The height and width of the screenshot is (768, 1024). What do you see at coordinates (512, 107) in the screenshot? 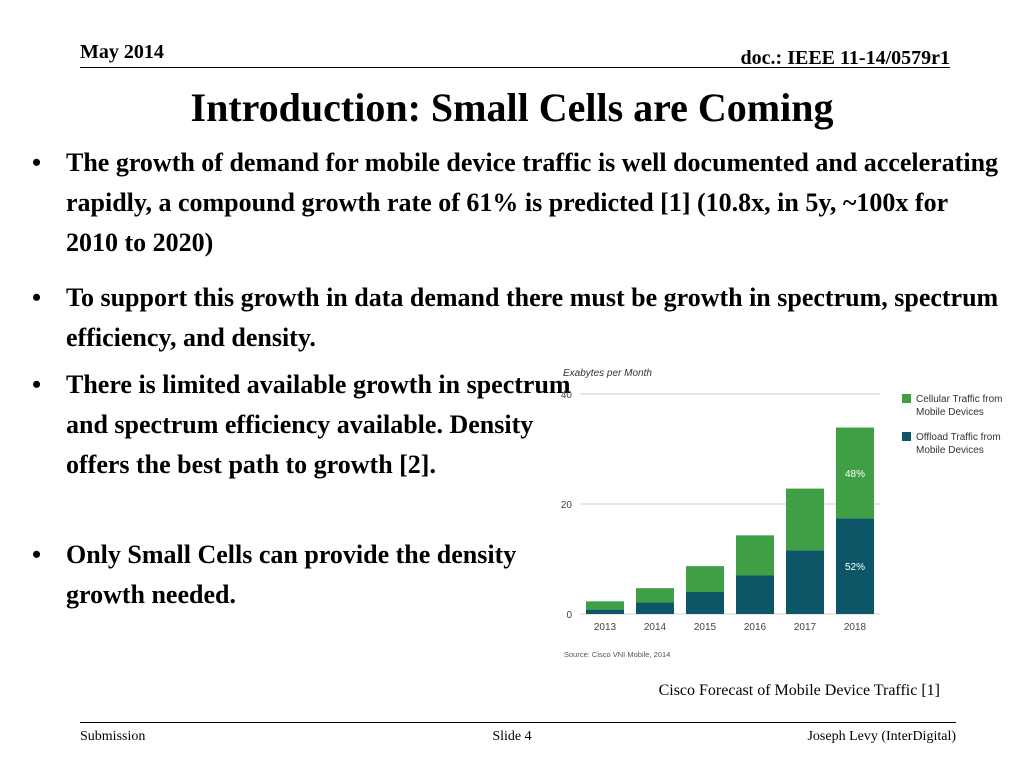
I see `slide-title: Introduction: Small Cells are Coming` at bounding box center [512, 107].